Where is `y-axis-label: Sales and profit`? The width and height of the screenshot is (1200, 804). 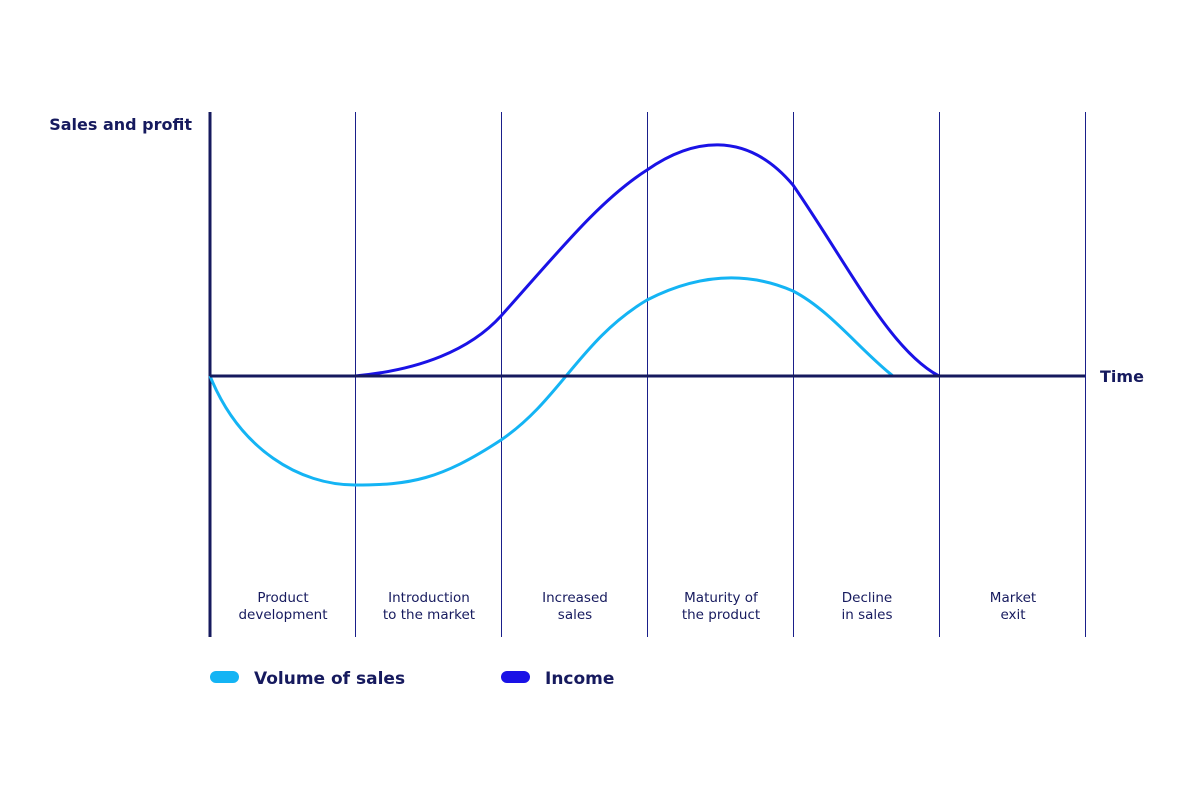 y-axis-label: Sales and profit is located at coordinates (120, 124).